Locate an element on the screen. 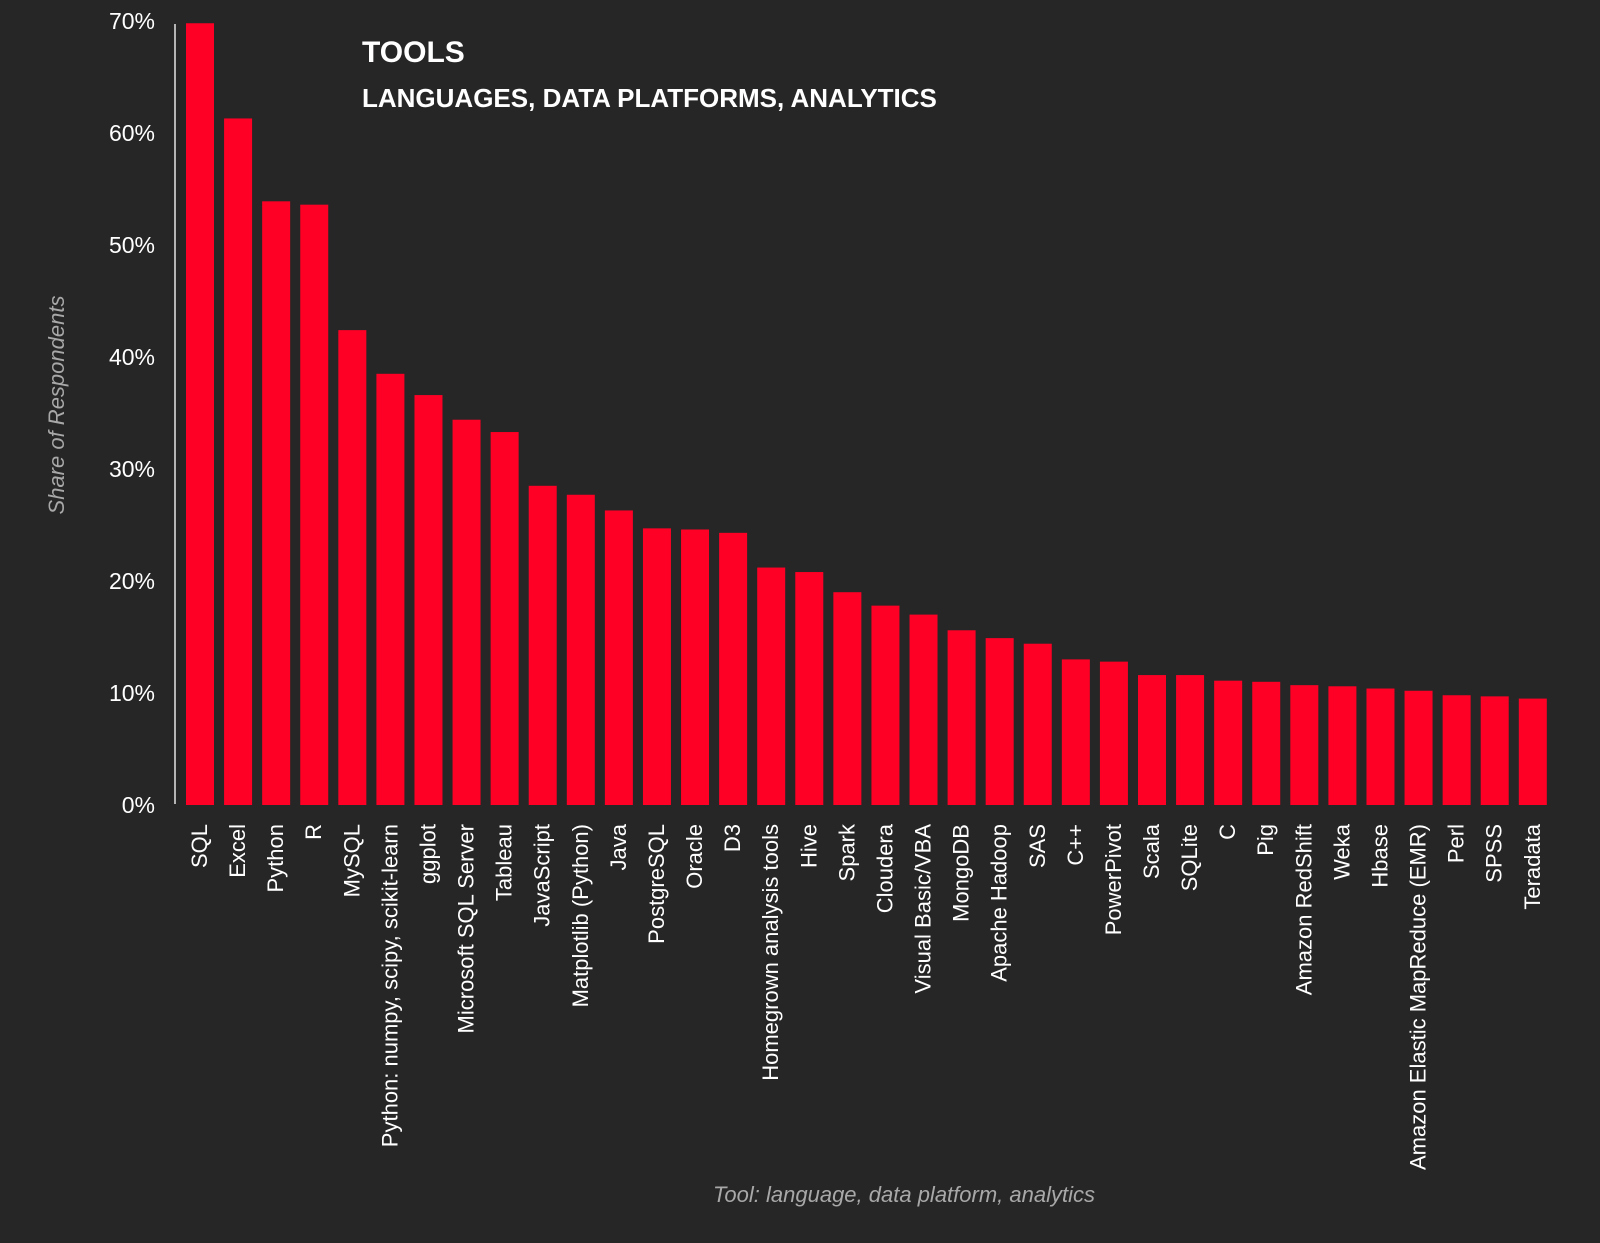 The height and width of the screenshot is (1243, 1600). category-label: Spark is located at coordinates (846, 852).